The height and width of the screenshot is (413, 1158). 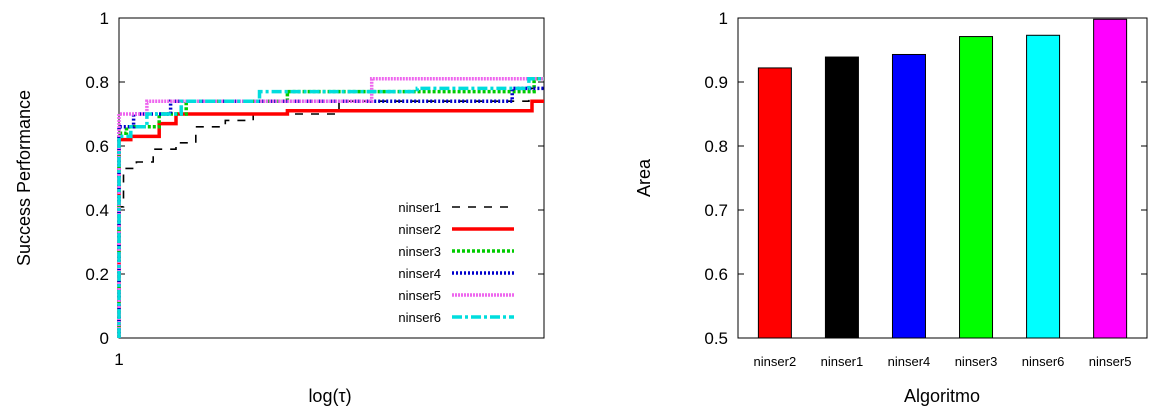 What do you see at coordinates (716, 82) in the screenshot?
I see `y-tick-label: 0.9` at bounding box center [716, 82].